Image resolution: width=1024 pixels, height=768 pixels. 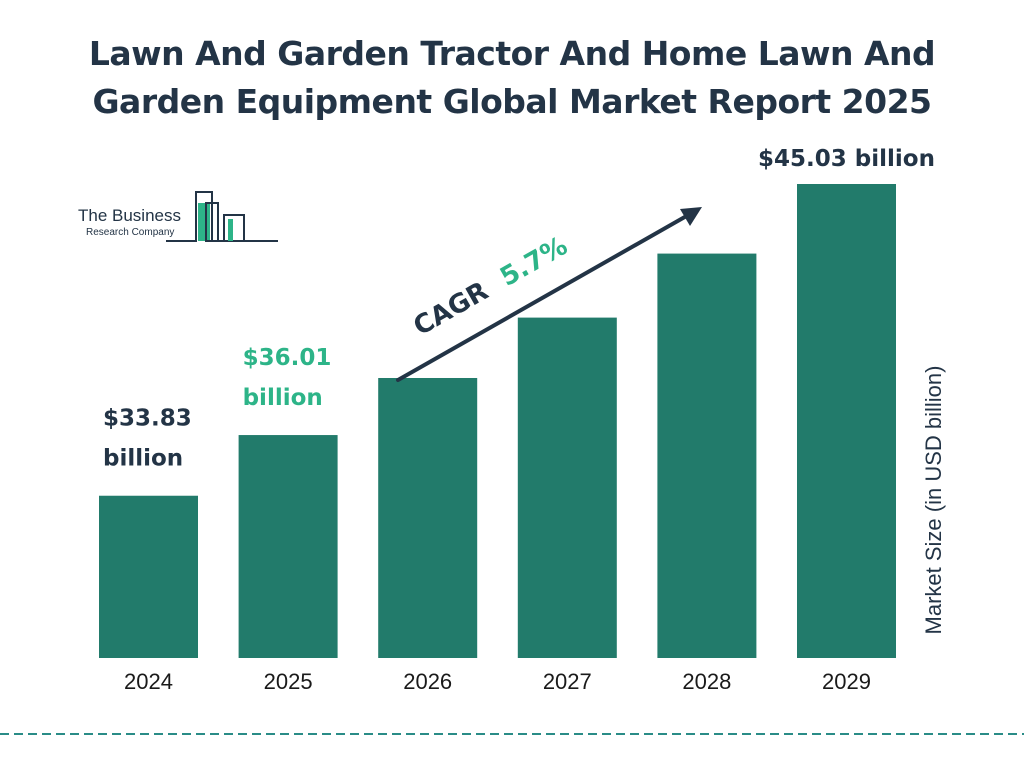 I want to click on x-tick-labels: 2024 2025 2026 2027 2028 2029, so click(x=497, y=681).